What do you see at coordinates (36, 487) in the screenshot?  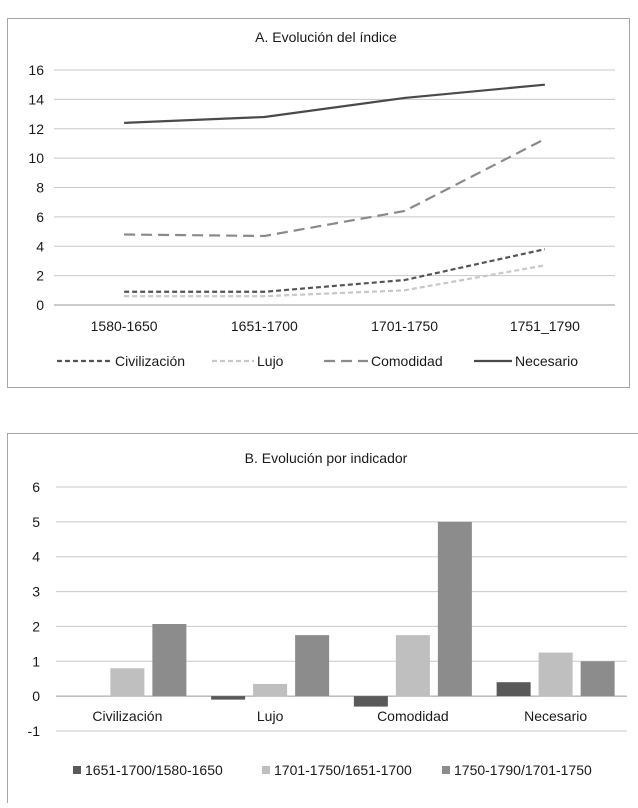 I see `chart-b-ytick-label: 6` at bounding box center [36, 487].